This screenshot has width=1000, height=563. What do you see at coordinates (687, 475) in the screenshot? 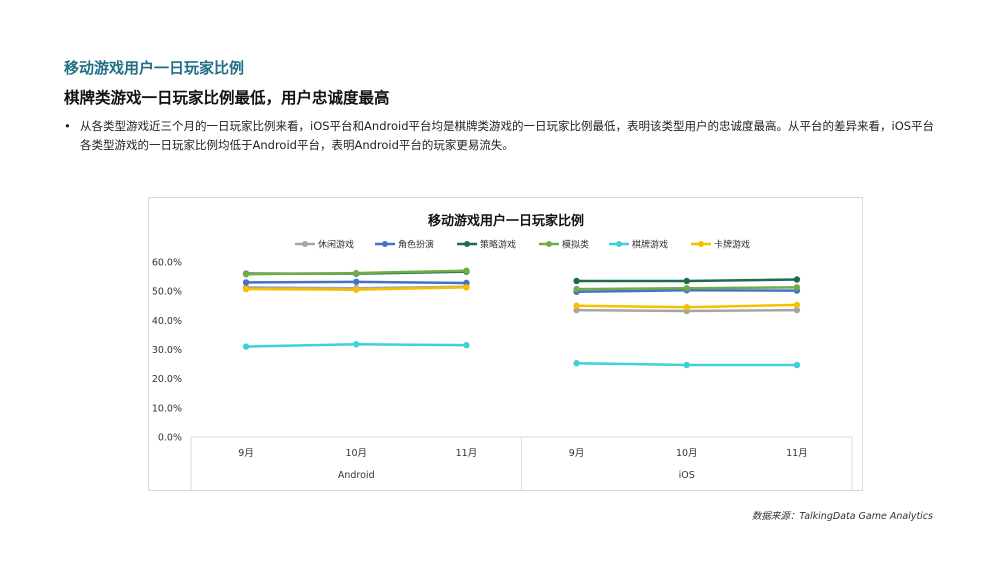
I see `x-group-label: iOS` at bounding box center [687, 475].